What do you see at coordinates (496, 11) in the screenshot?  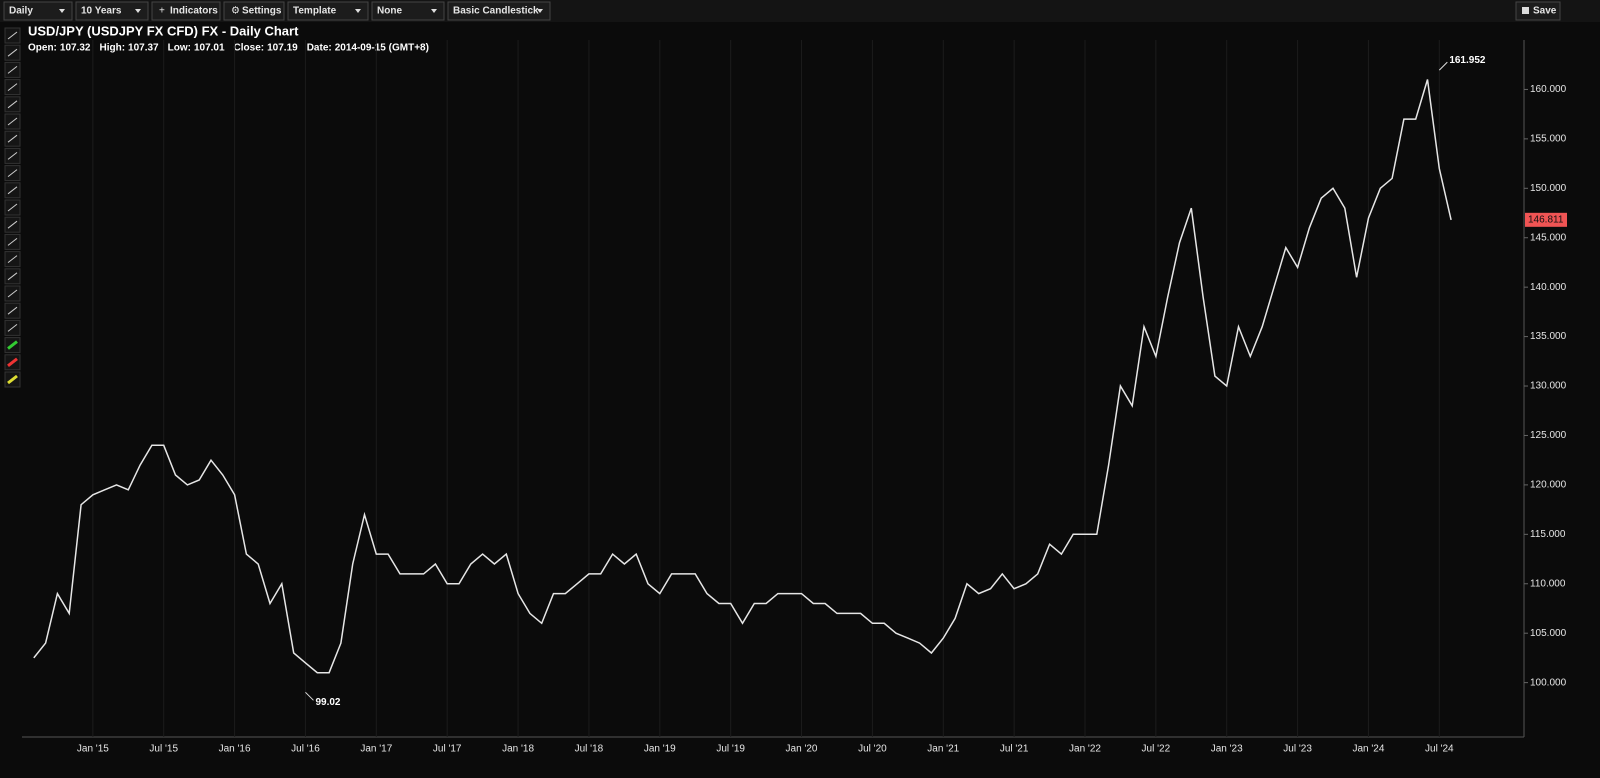 I see `button-label: Basic Candlestick` at bounding box center [496, 11].